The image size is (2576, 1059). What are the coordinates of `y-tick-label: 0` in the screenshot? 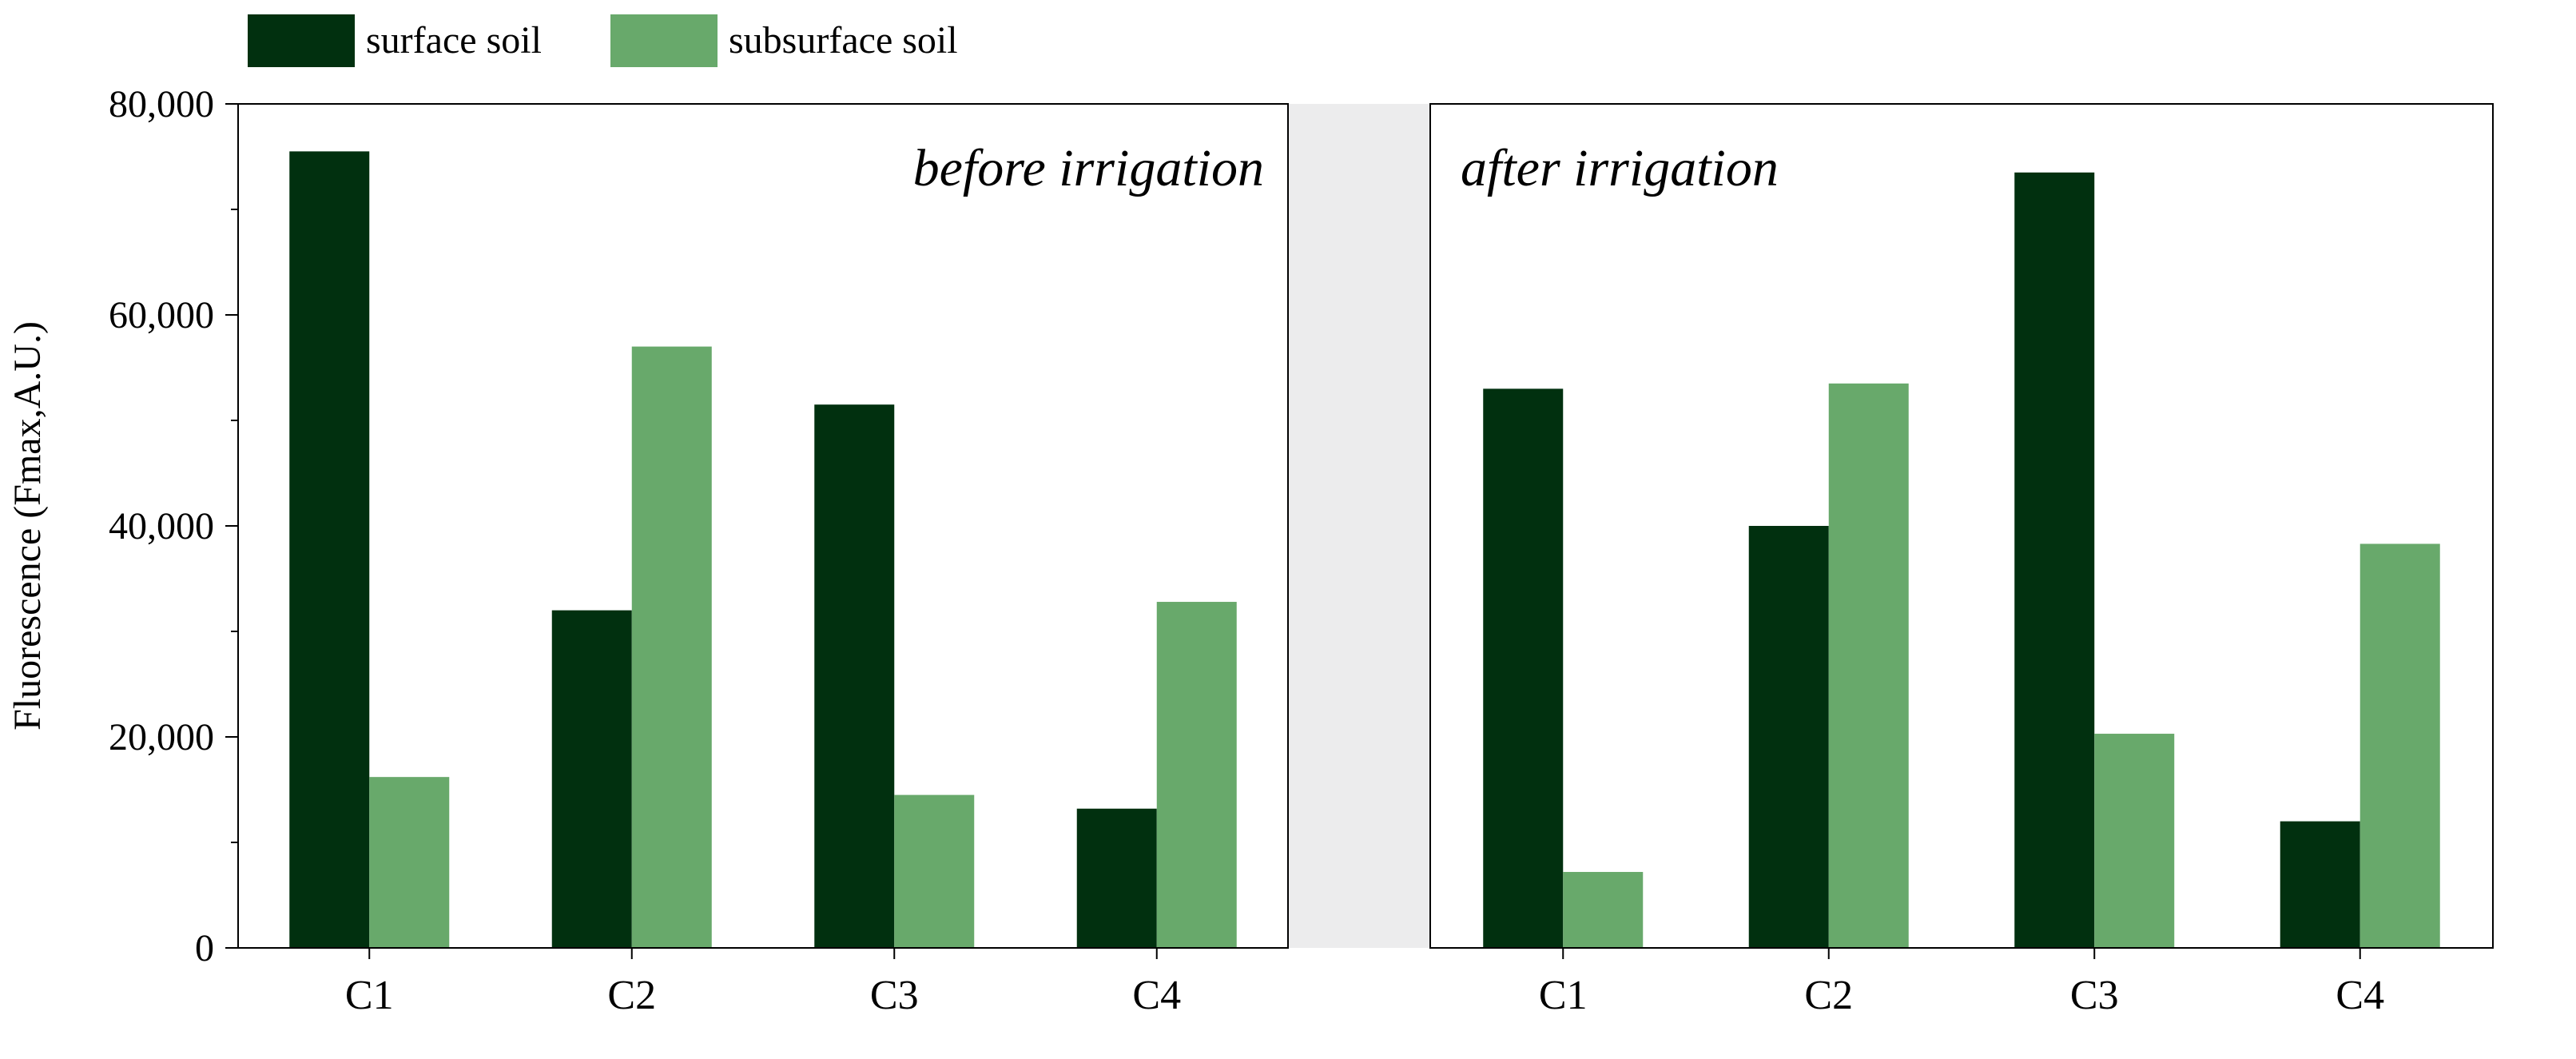 It's located at (204, 948).